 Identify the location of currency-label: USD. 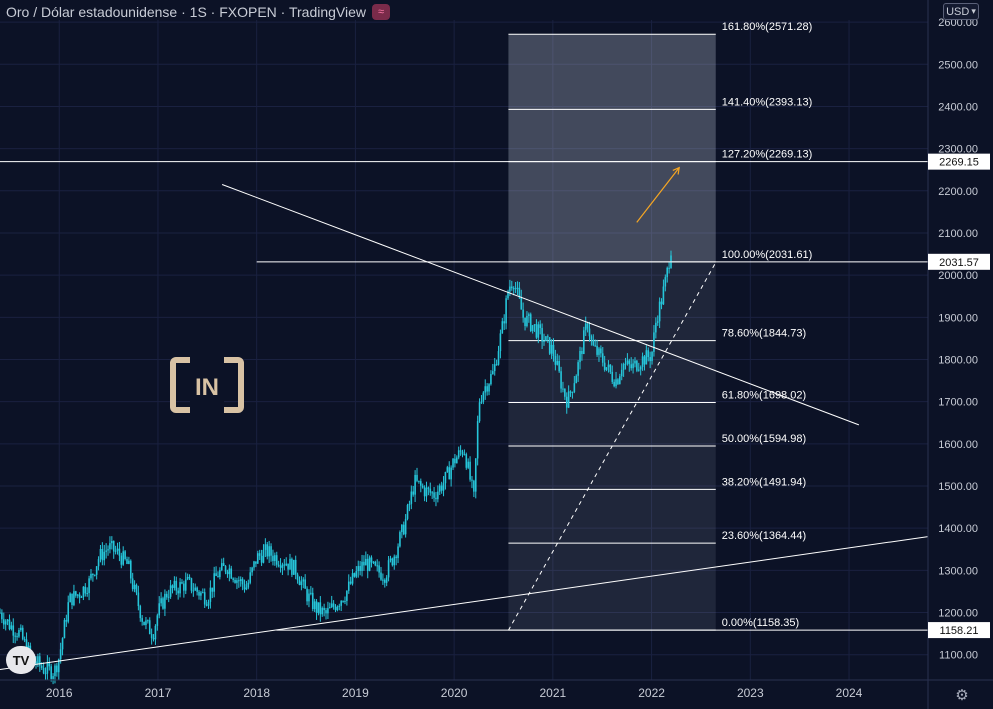
(958, 11).